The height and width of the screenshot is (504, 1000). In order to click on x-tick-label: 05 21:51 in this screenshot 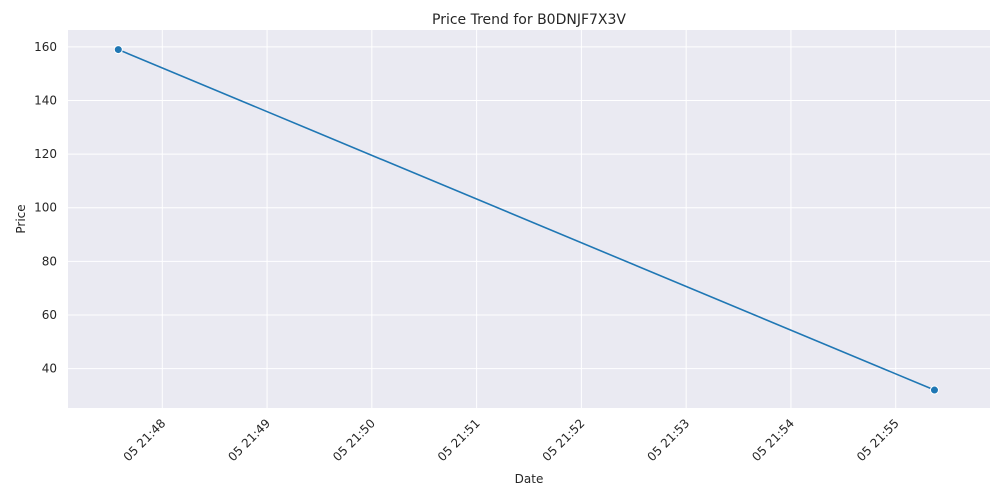, I will do `click(459, 440)`.